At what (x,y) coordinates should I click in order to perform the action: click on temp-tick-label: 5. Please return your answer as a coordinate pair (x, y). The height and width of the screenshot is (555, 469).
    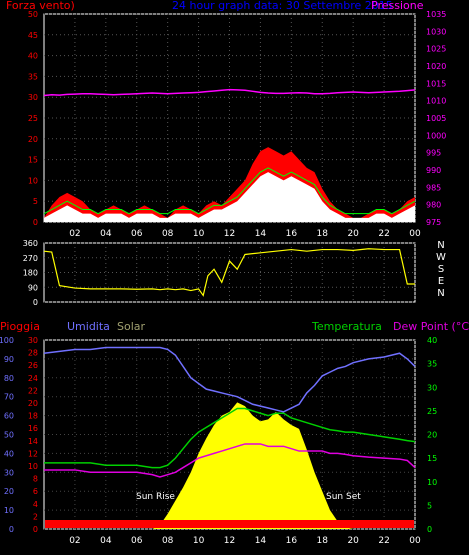
    Looking at the image, I should click on (429, 505).